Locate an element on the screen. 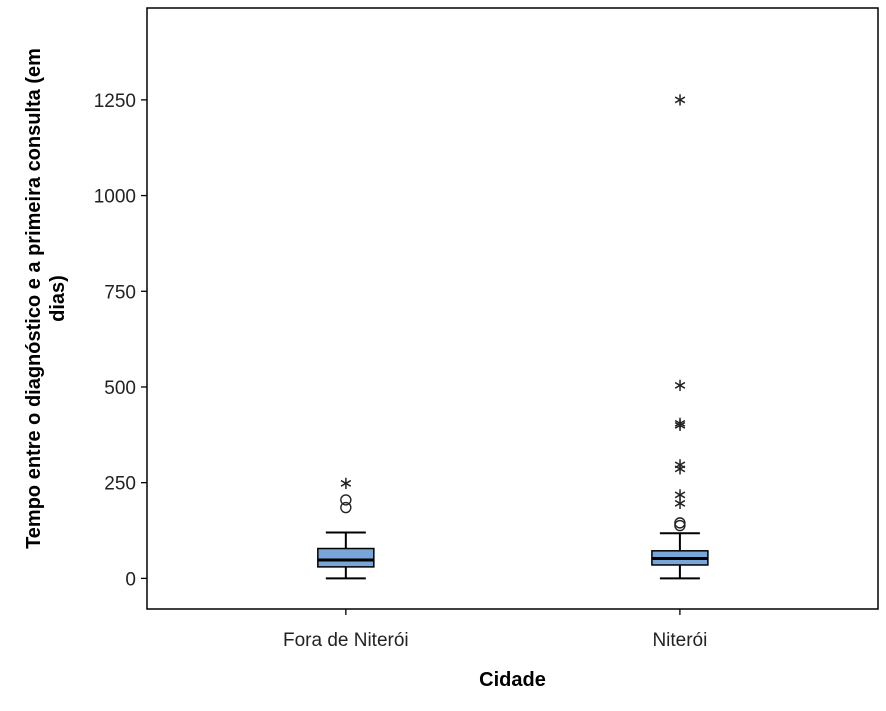 The image size is (886, 711). x-axis-title: Cidade is located at coordinates (512, 680).